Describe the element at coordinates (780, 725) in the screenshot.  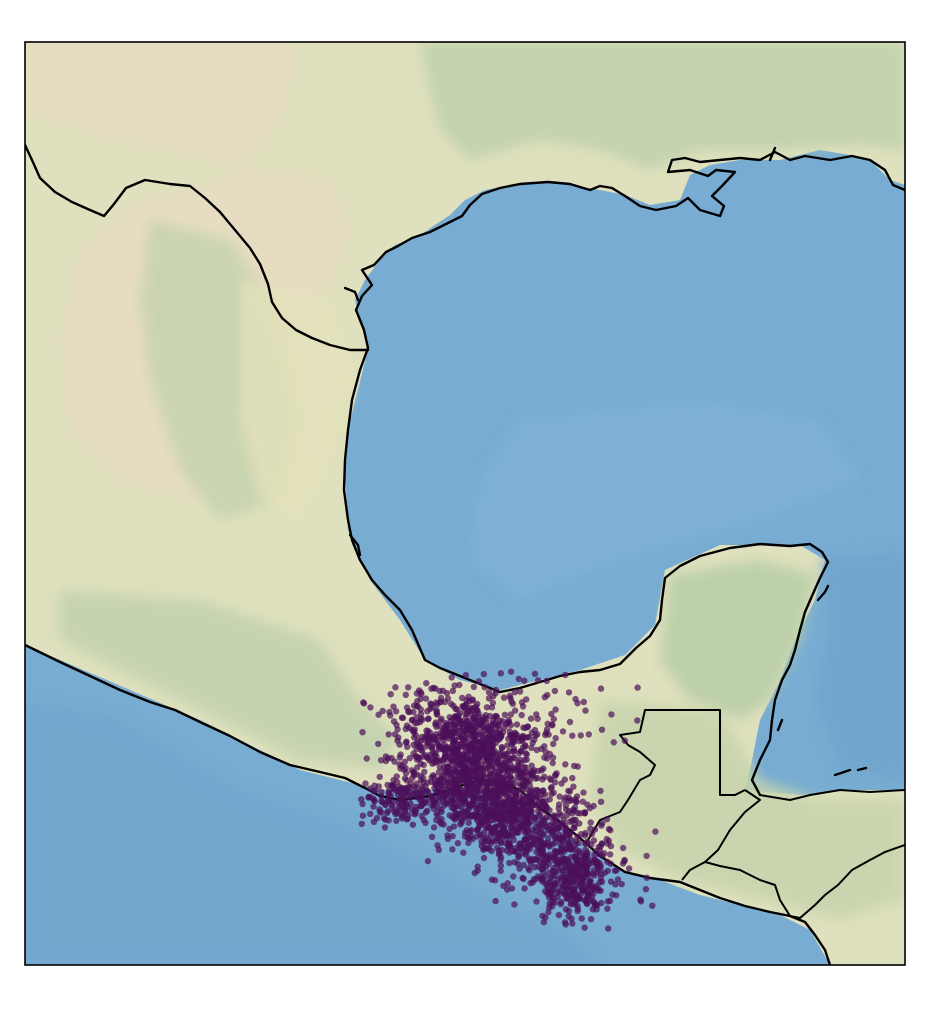
I see `belize-offshore` at that location.